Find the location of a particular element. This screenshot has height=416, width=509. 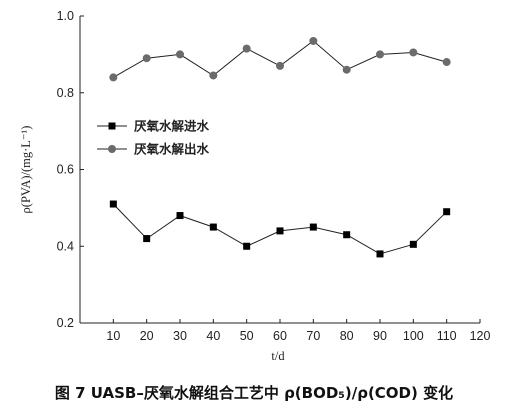

legend-marker-square is located at coordinates (112, 126).